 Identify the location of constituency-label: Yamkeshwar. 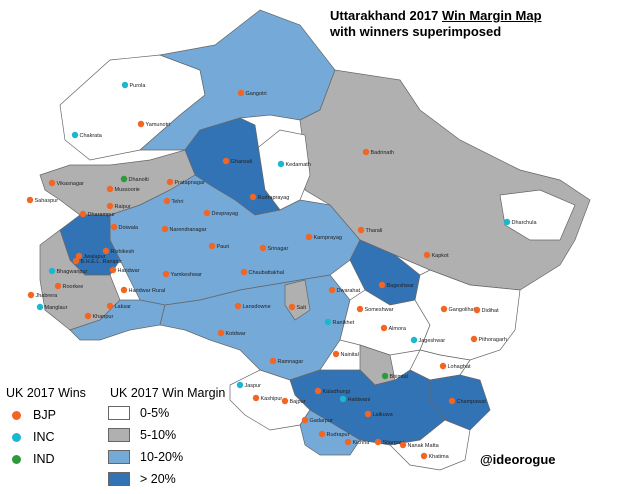
(187, 275).